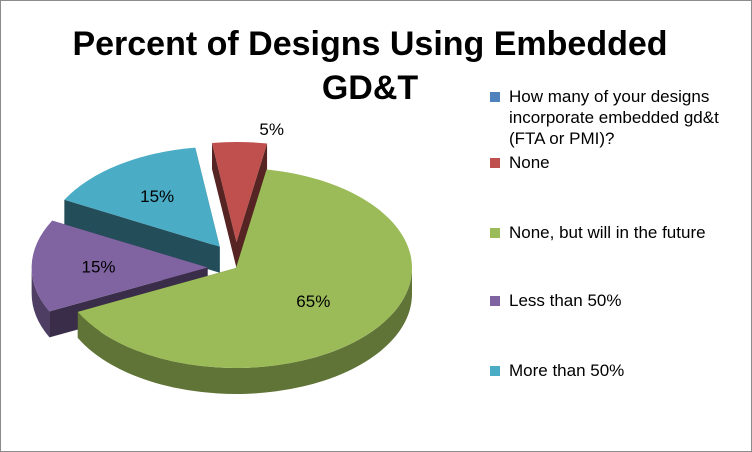  Describe the element at coordinates (370, 66) in the screenshot. I see `chart-title: Percent of Designs Using Embedded GD&T` at that location.